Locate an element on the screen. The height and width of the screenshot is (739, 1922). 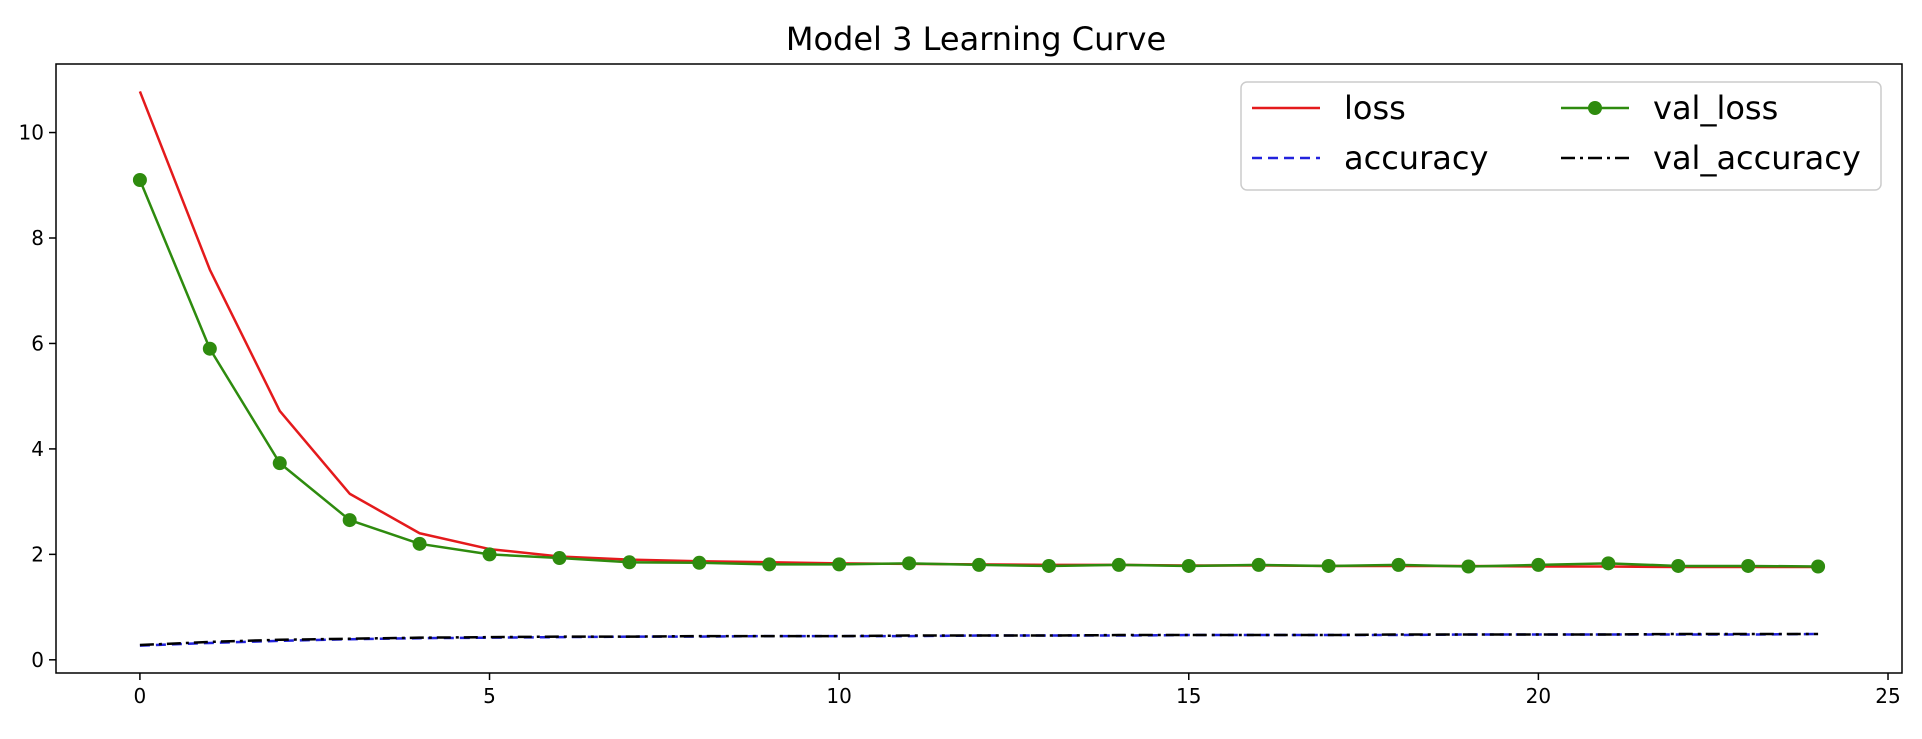
legend-item-val-accuracy: val_accuracy is located at coordinates (1711, 158).